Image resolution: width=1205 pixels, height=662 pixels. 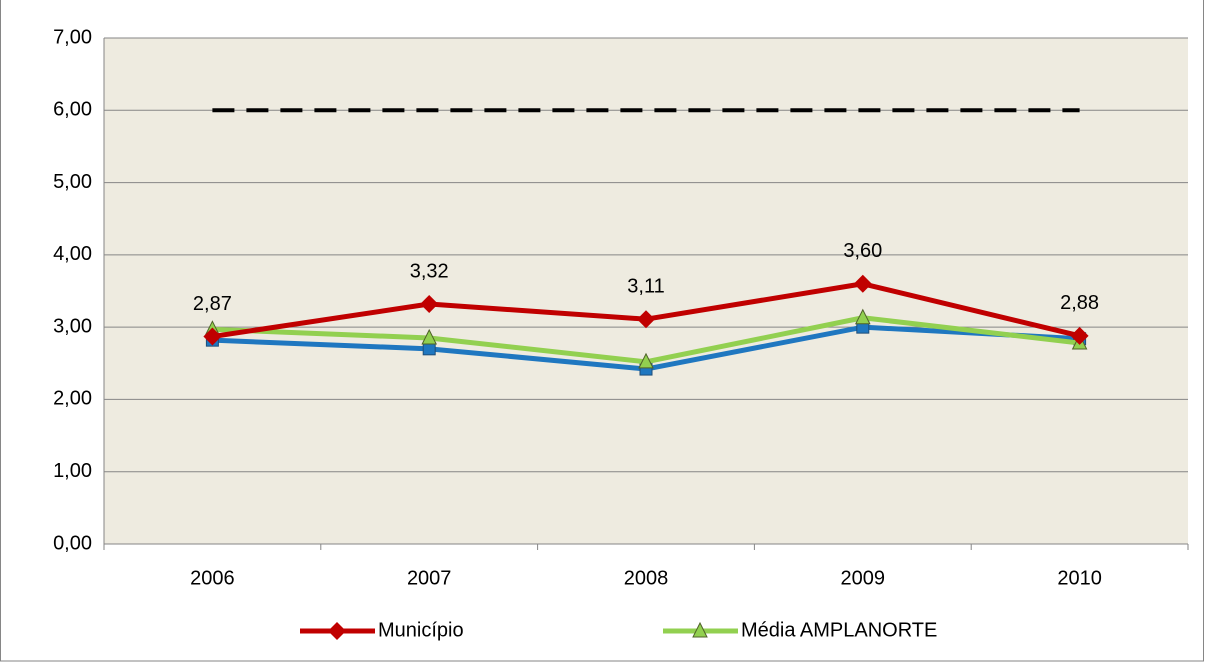 I want to click on data-label: 2,88, so click(x=1079, y=303).